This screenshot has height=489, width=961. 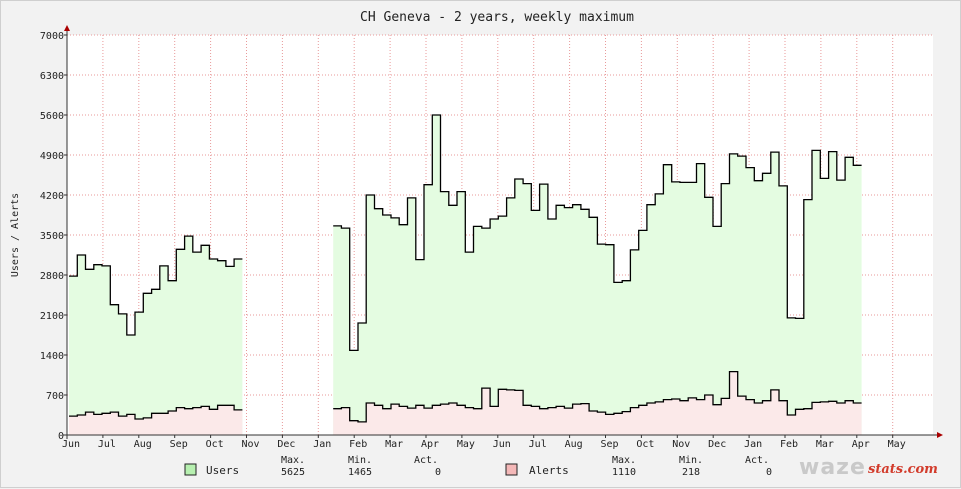 What do you see at coordinates (15, 235) in the screenshot?
I see `y-axis-label: Users / Alerts` at bounding box center [15, 235].